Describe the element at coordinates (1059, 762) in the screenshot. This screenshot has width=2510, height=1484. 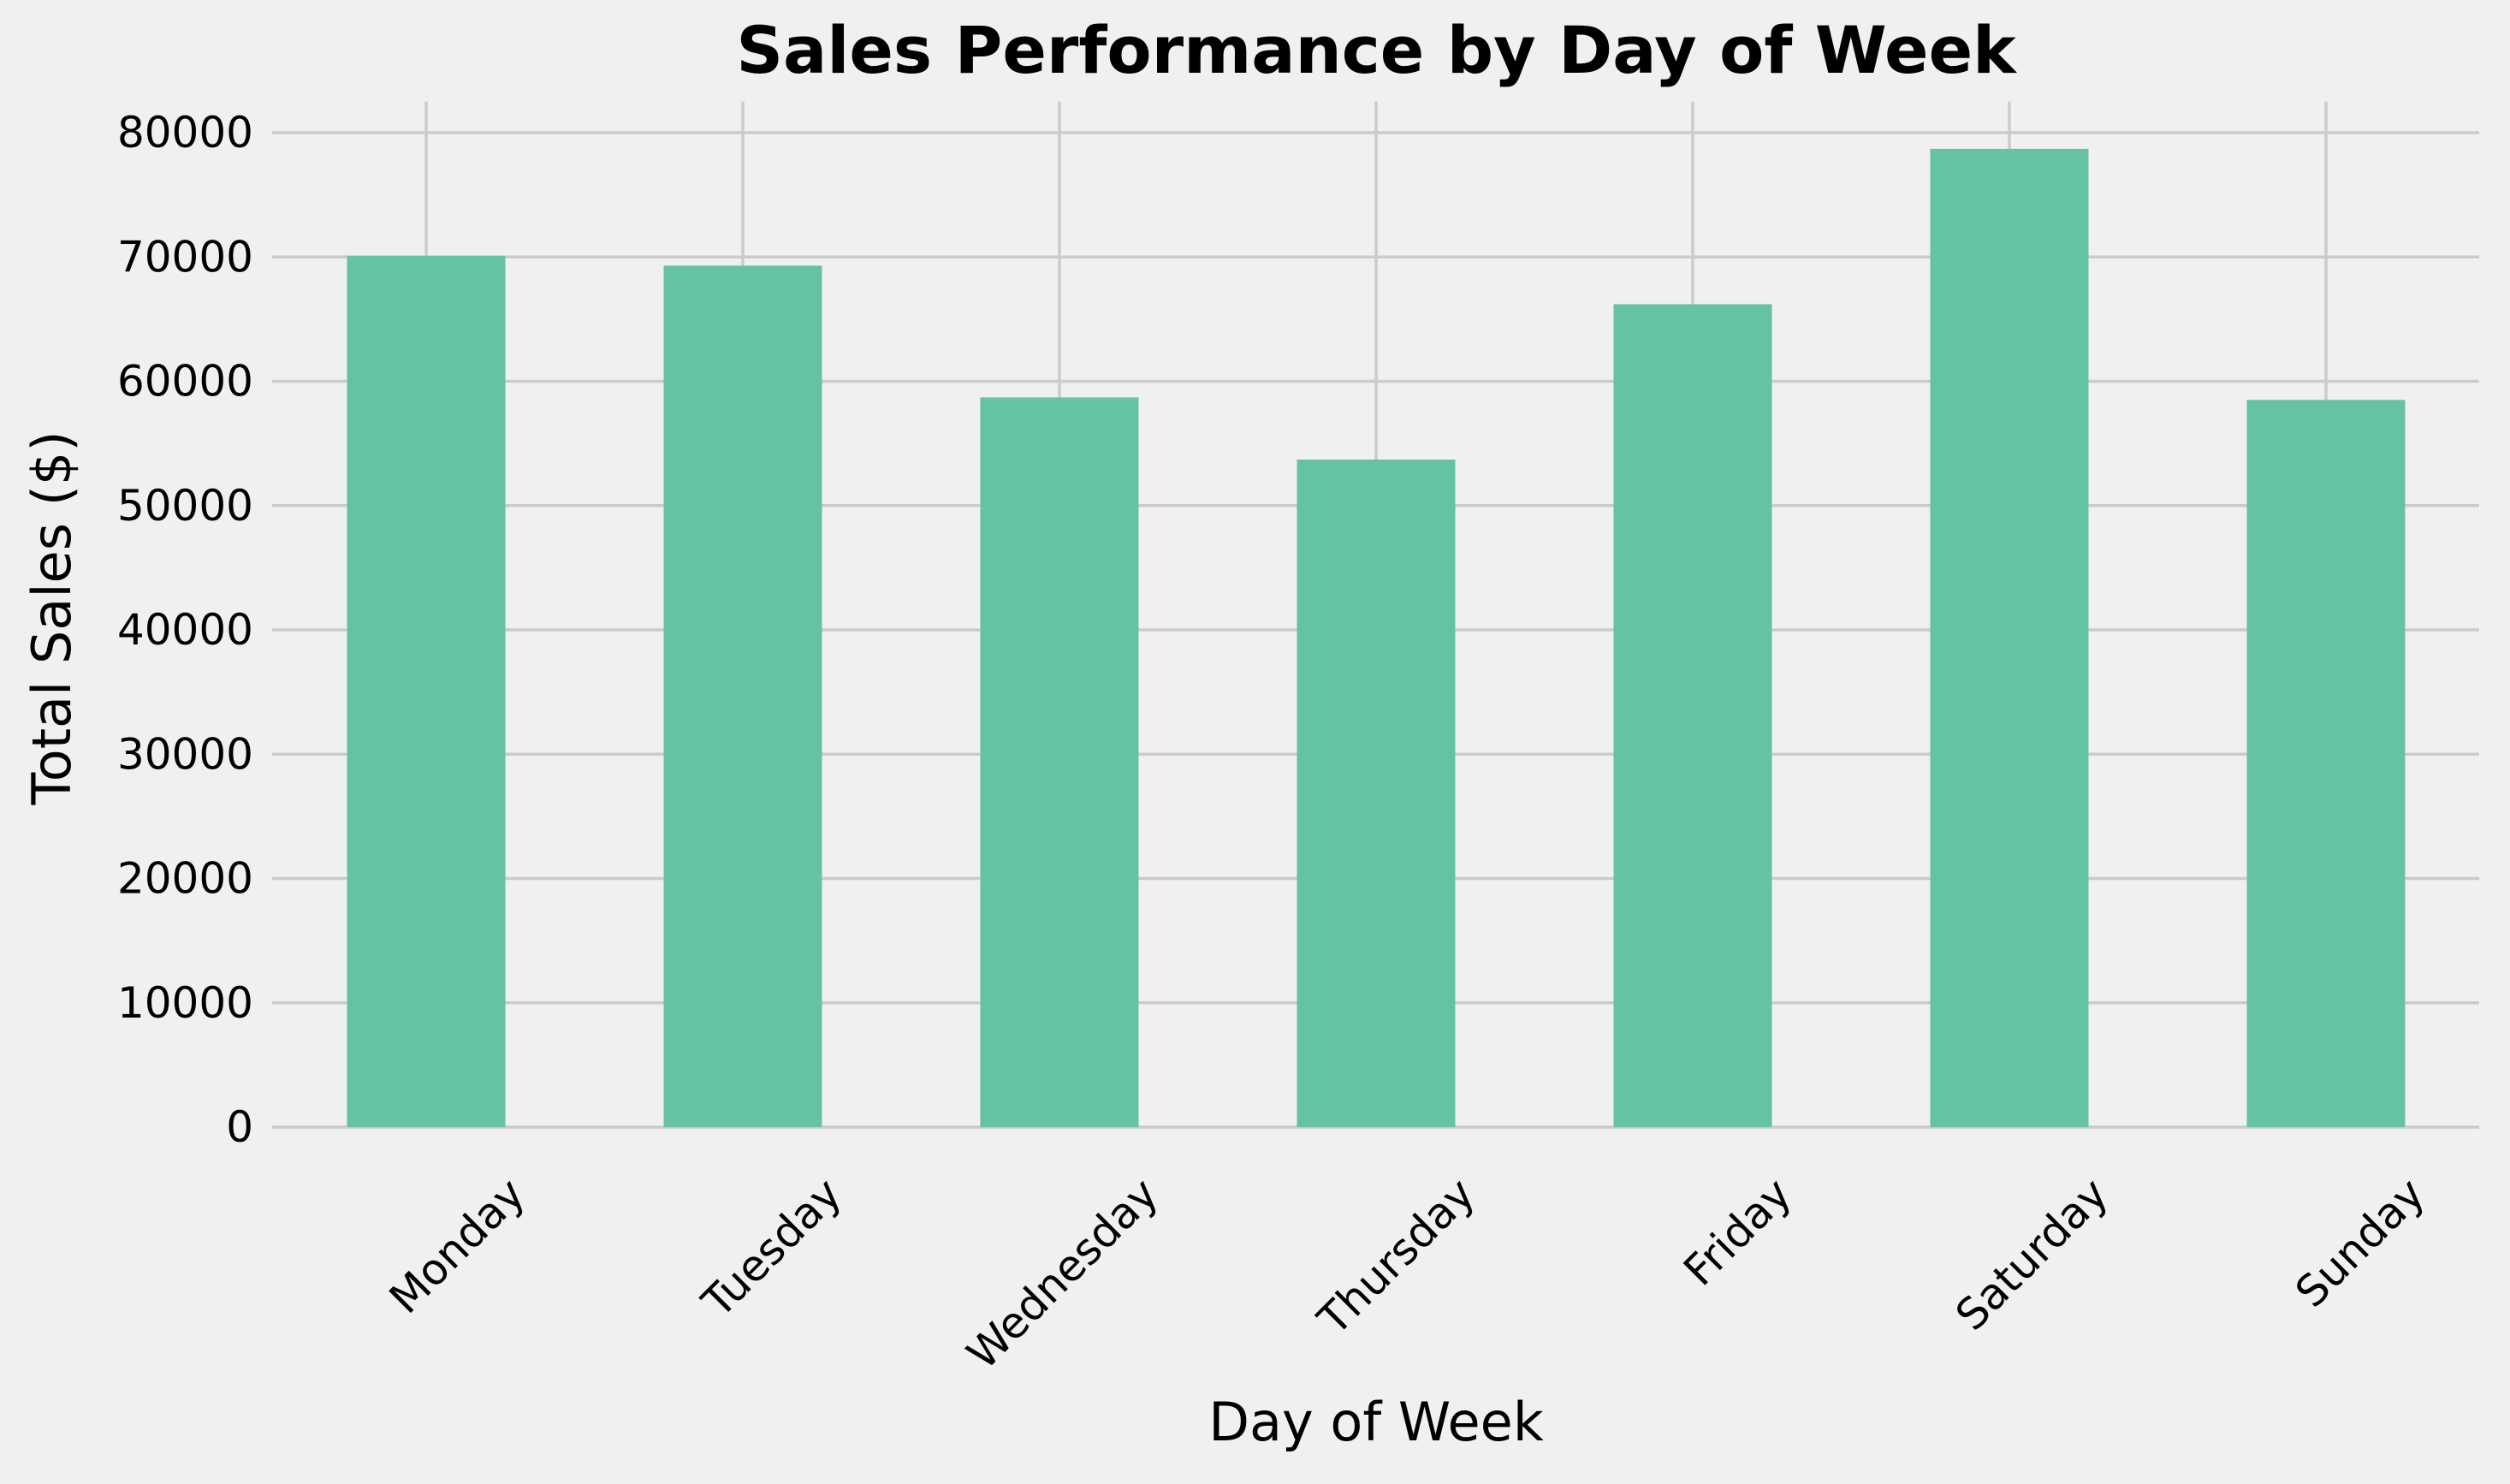
I see `bar-wednesday` at that location.